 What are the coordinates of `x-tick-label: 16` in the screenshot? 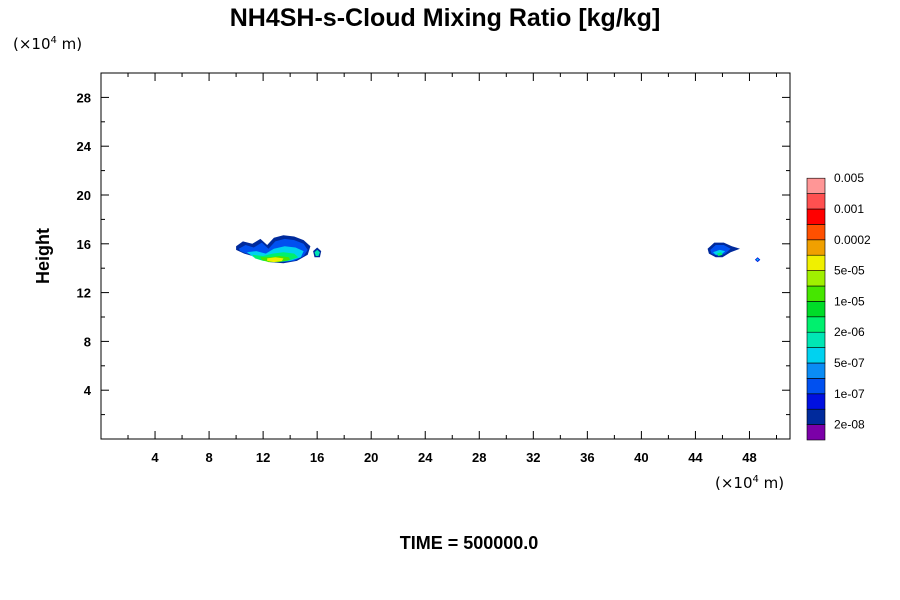 It's located at (317, 457).